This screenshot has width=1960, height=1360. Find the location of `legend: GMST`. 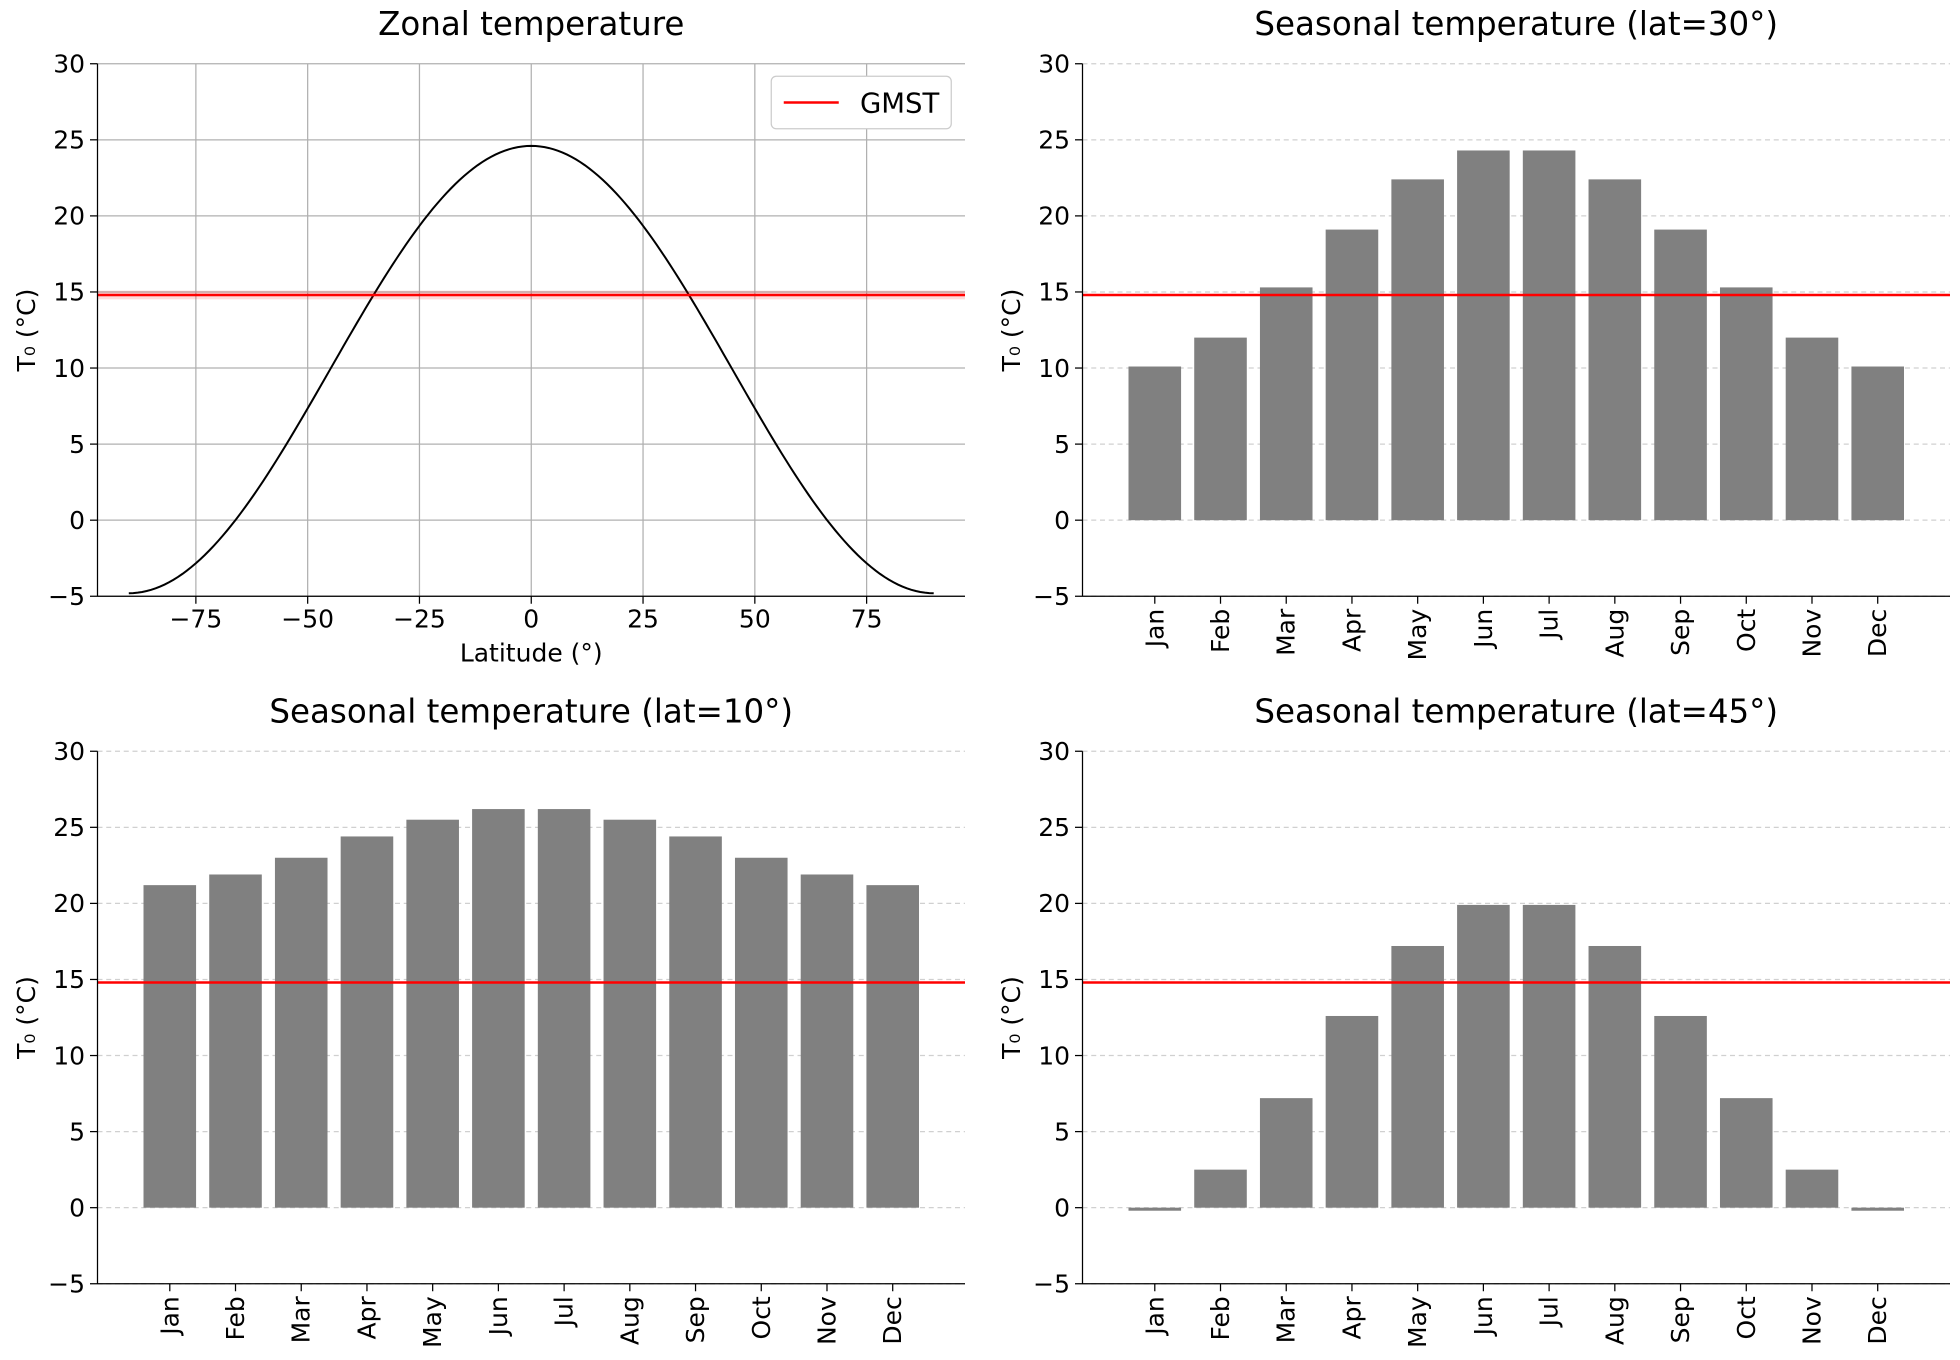

legend: GMST is located at coordinates (861, 102).